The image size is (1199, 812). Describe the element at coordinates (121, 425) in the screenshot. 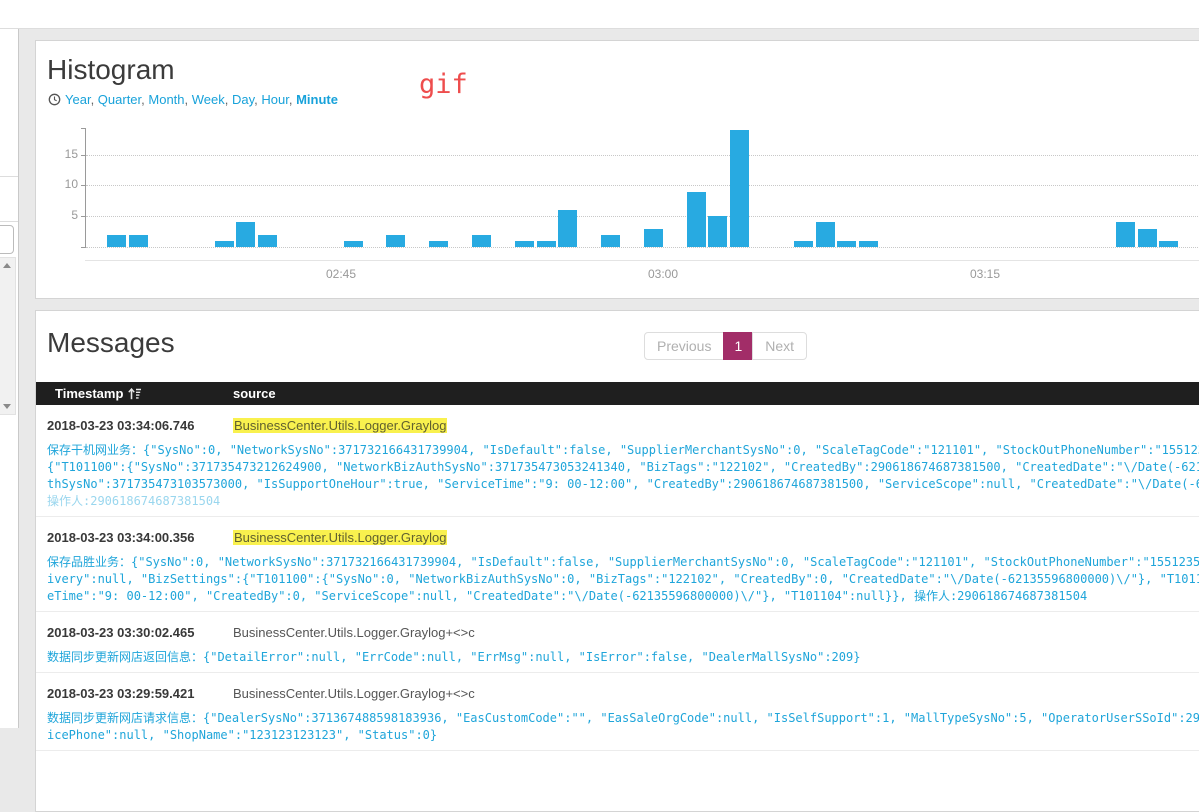

I see `message-timestamp: 2018-03-23 03:34:06.746` at that location.